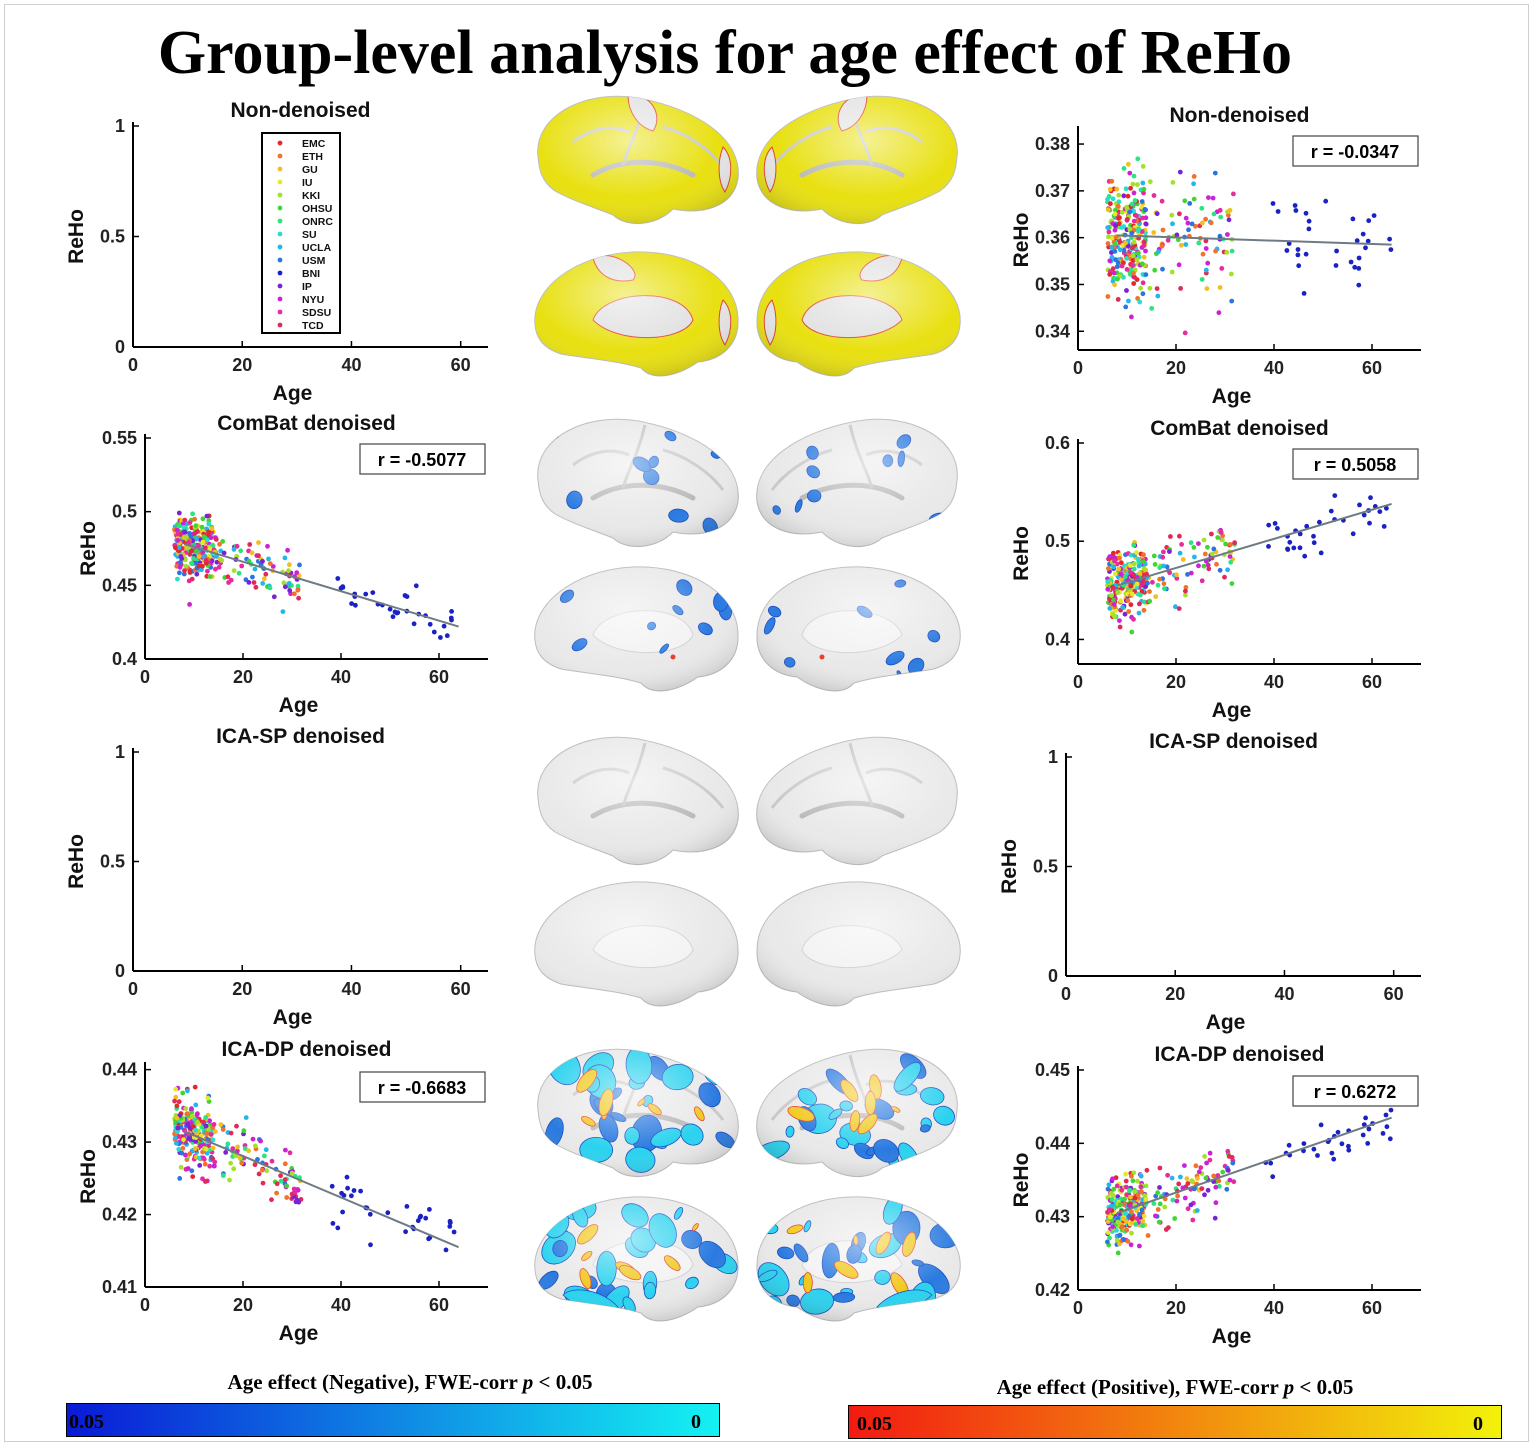  Describe the element at coordinates (1175, 1422) in the screenshot. I see `positive-colorbar: 0.05 0` at that location.